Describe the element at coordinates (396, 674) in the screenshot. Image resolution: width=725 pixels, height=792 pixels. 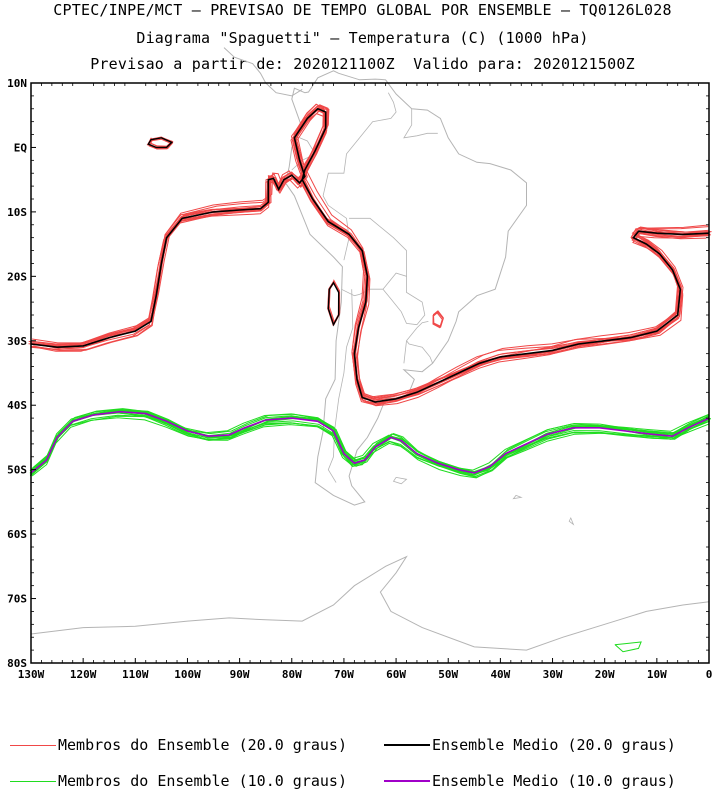
I see `lon-label-7: 60W` at that location.